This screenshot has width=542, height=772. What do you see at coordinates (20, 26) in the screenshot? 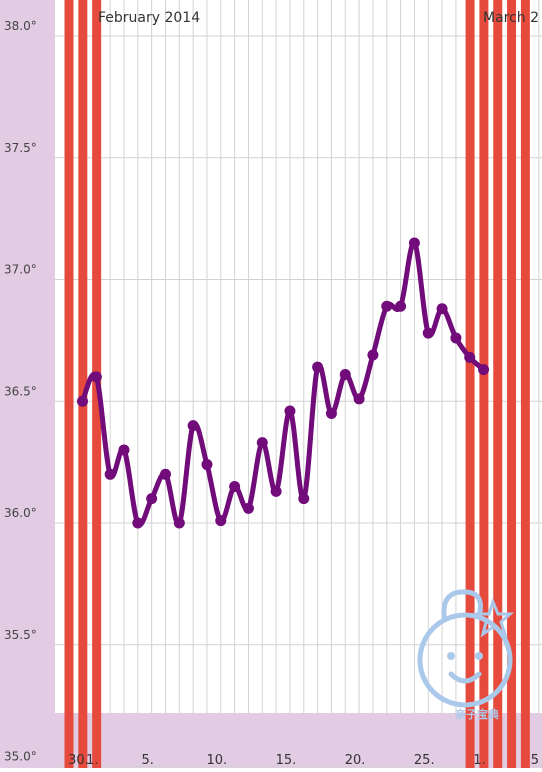
I see `y-tick-label: 38.0°` at bounding box center [20, 26].